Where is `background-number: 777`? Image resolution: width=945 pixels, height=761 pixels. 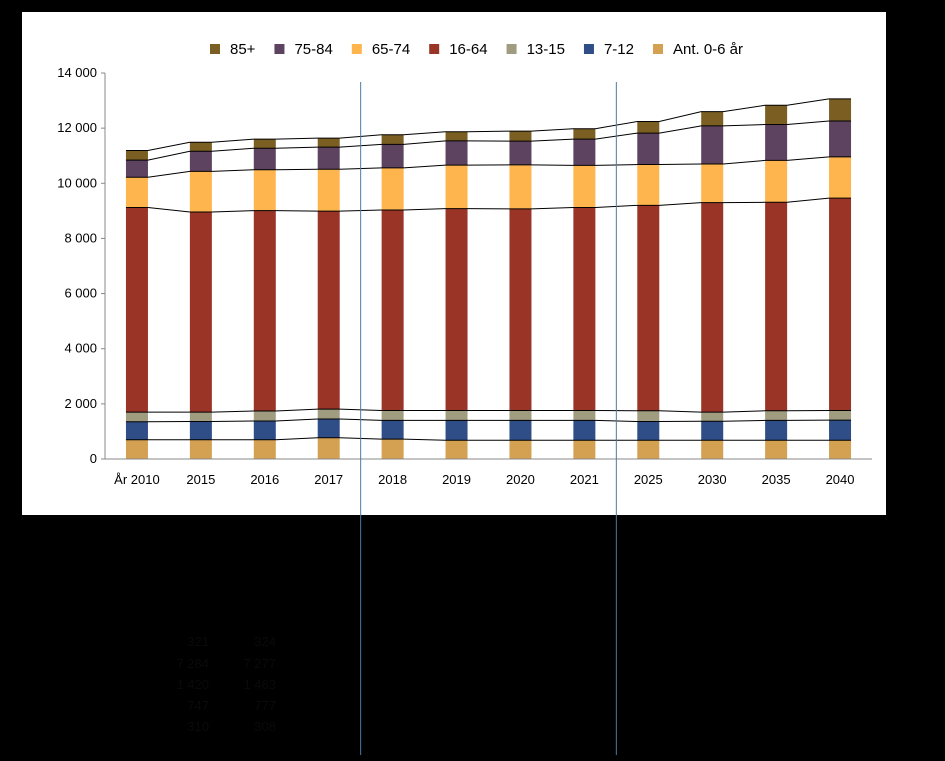 background-number: 777 is located at coordinates (265, 705).